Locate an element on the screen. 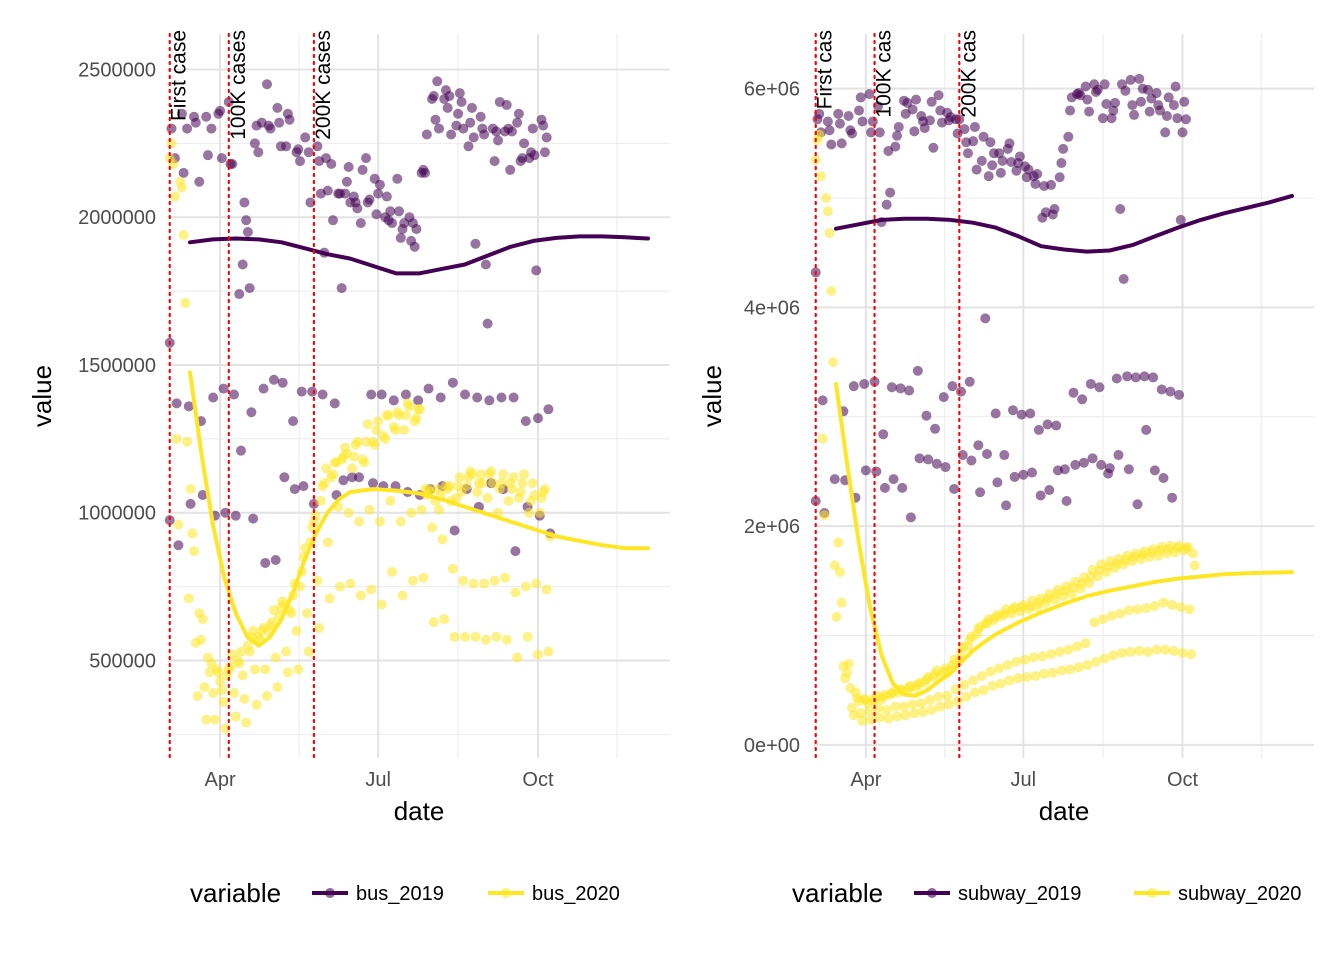  x-tick-label: Oct is located at coordinates (1183, 780).